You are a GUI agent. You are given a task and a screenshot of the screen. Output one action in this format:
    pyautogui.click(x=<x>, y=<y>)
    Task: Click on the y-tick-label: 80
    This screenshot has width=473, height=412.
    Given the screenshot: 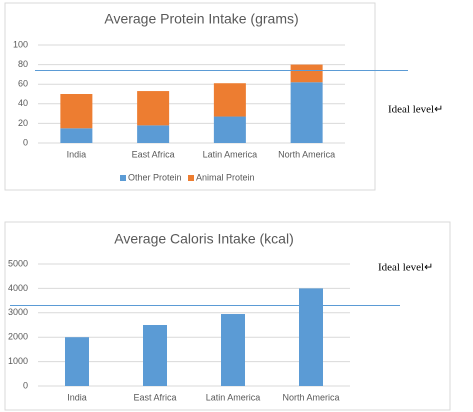 What is the action you would take?
    pyautogui.click(x=23, y=64)
    